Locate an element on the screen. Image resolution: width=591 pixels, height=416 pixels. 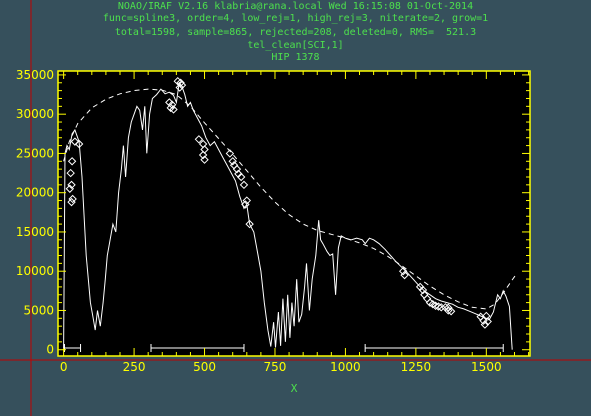
y-tick-label: 35000 is located at coordinates (35, 75).